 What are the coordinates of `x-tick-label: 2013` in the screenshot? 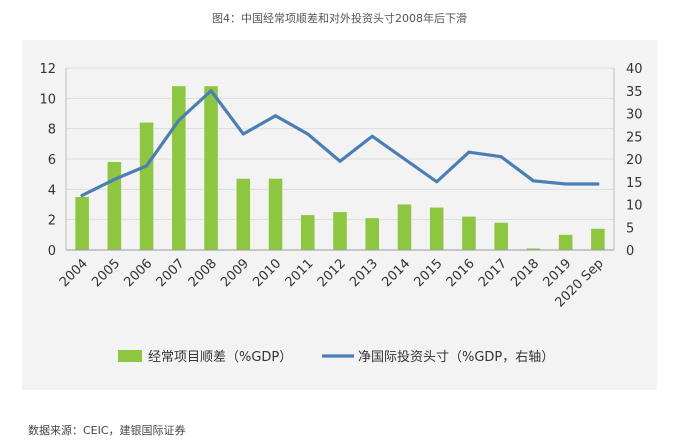 It's located at (364, 273).